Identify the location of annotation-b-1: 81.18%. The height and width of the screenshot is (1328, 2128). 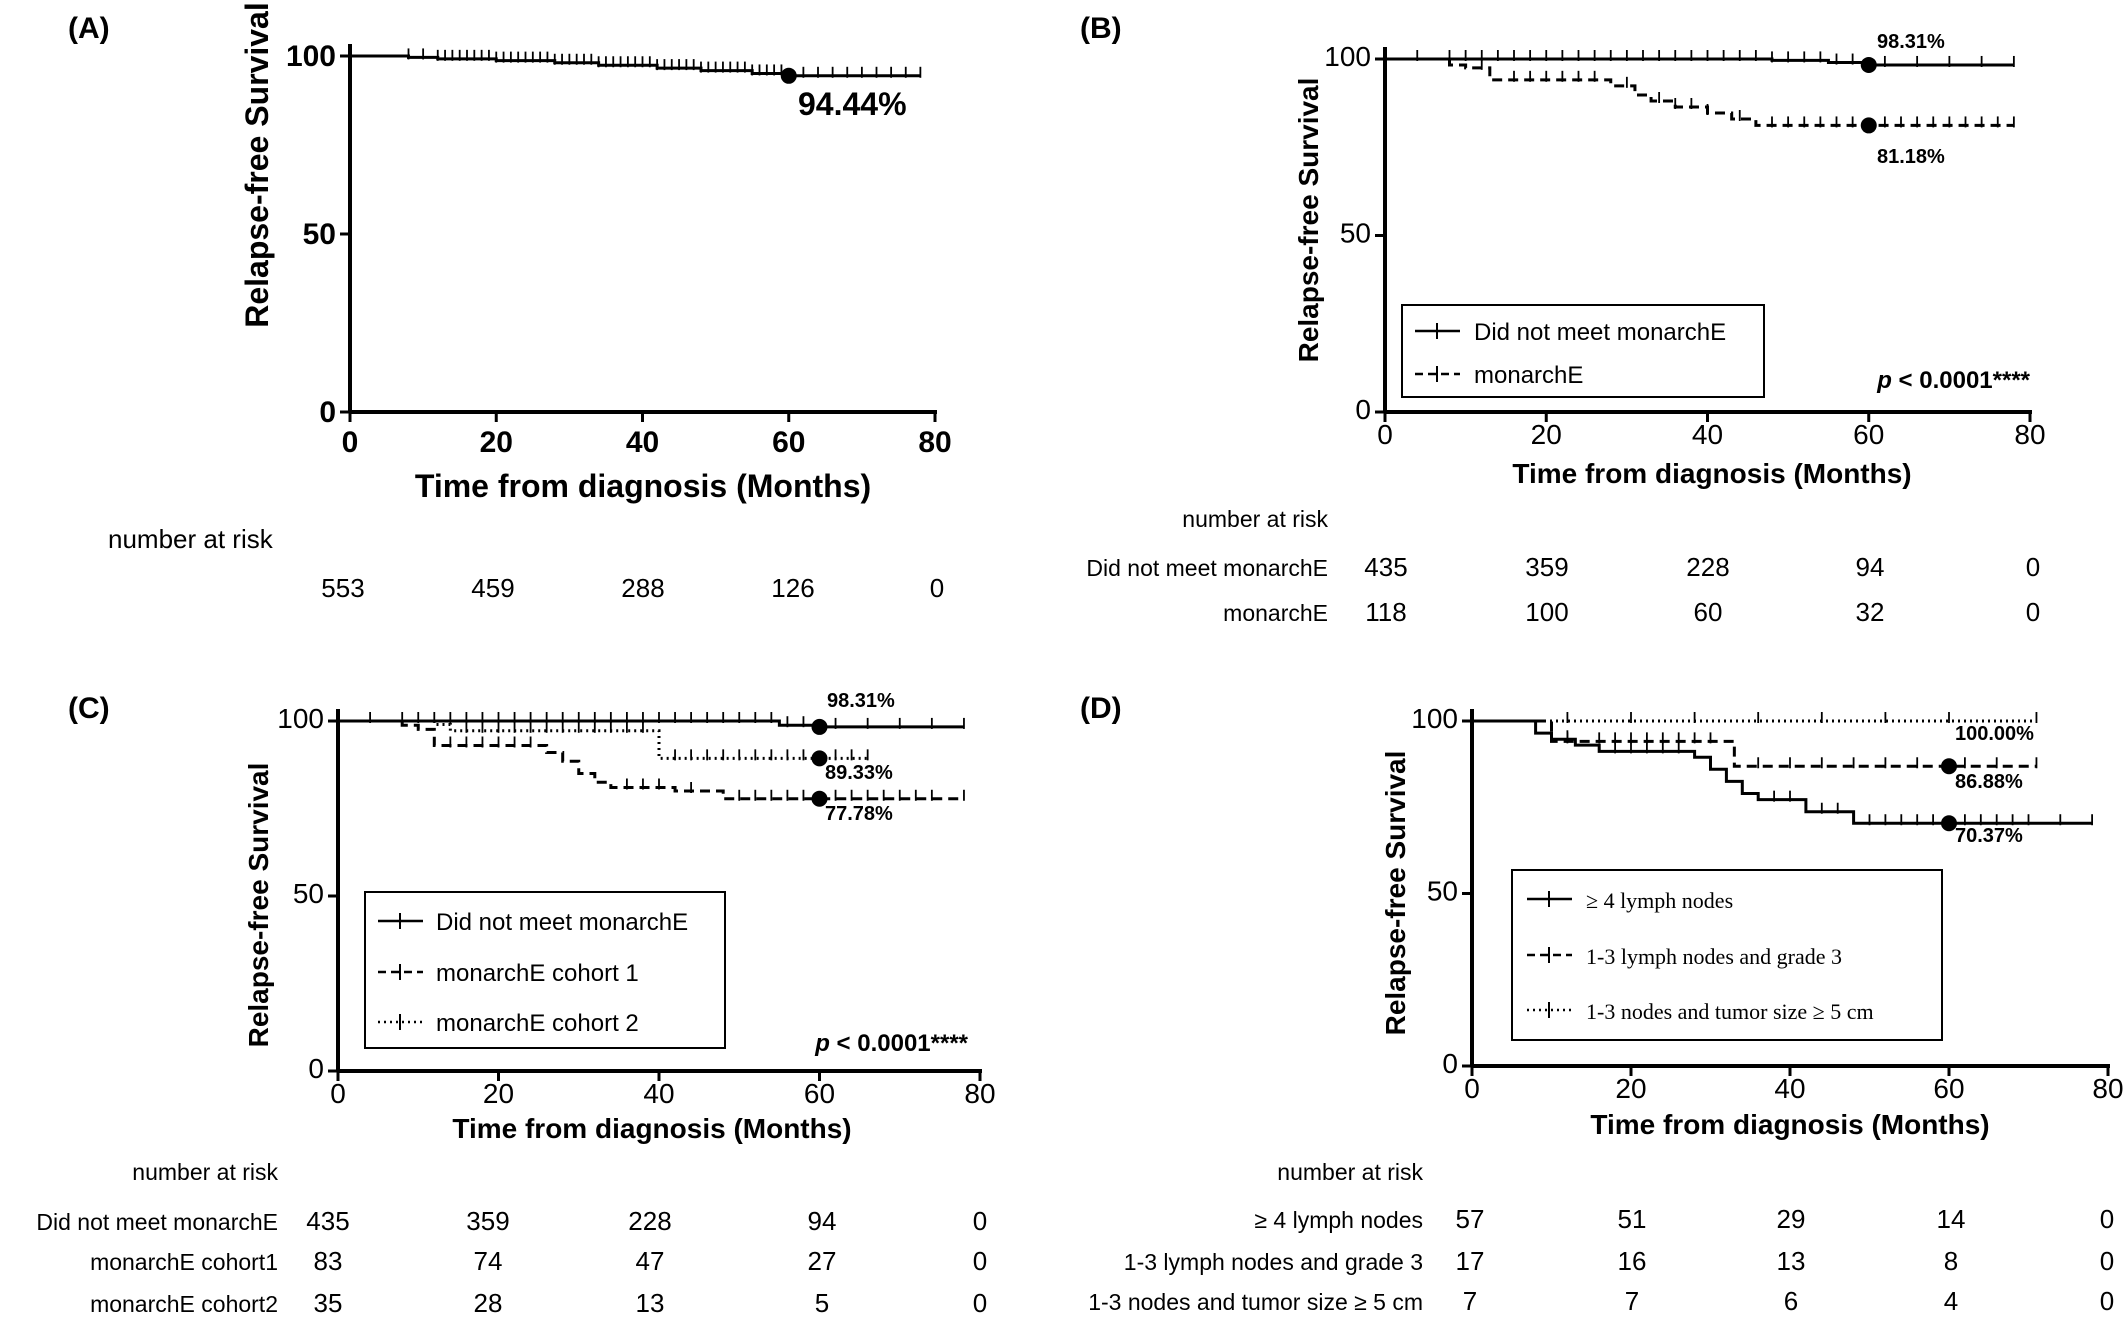
(1911, 157).